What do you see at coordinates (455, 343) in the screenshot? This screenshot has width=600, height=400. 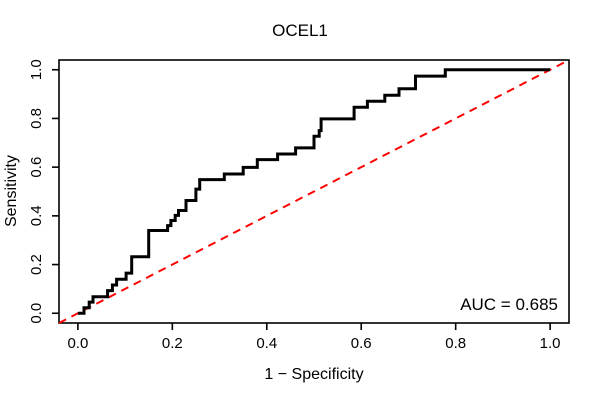 I see `x-tick-label: 0.8` at bounding box center [455, 343].